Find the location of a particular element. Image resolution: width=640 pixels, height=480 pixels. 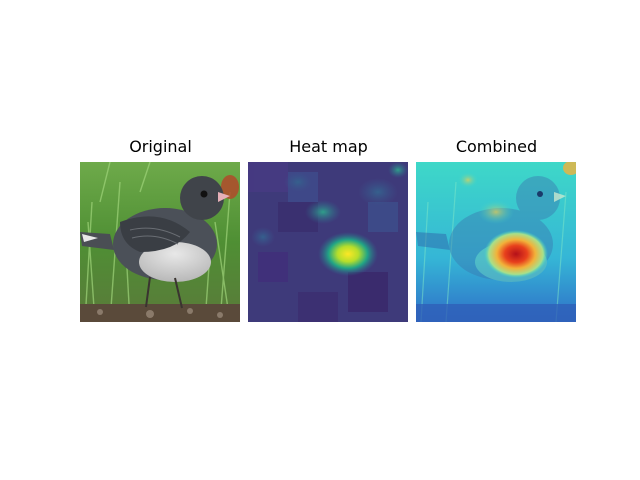

combined-title: Combined is located at coordinates (496, 146).